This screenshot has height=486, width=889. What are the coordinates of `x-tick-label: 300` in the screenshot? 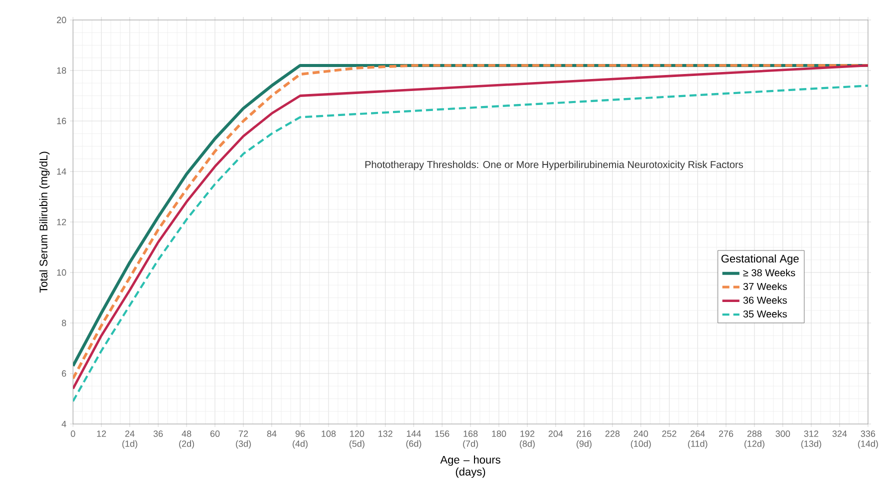 It's located at (783, 433).